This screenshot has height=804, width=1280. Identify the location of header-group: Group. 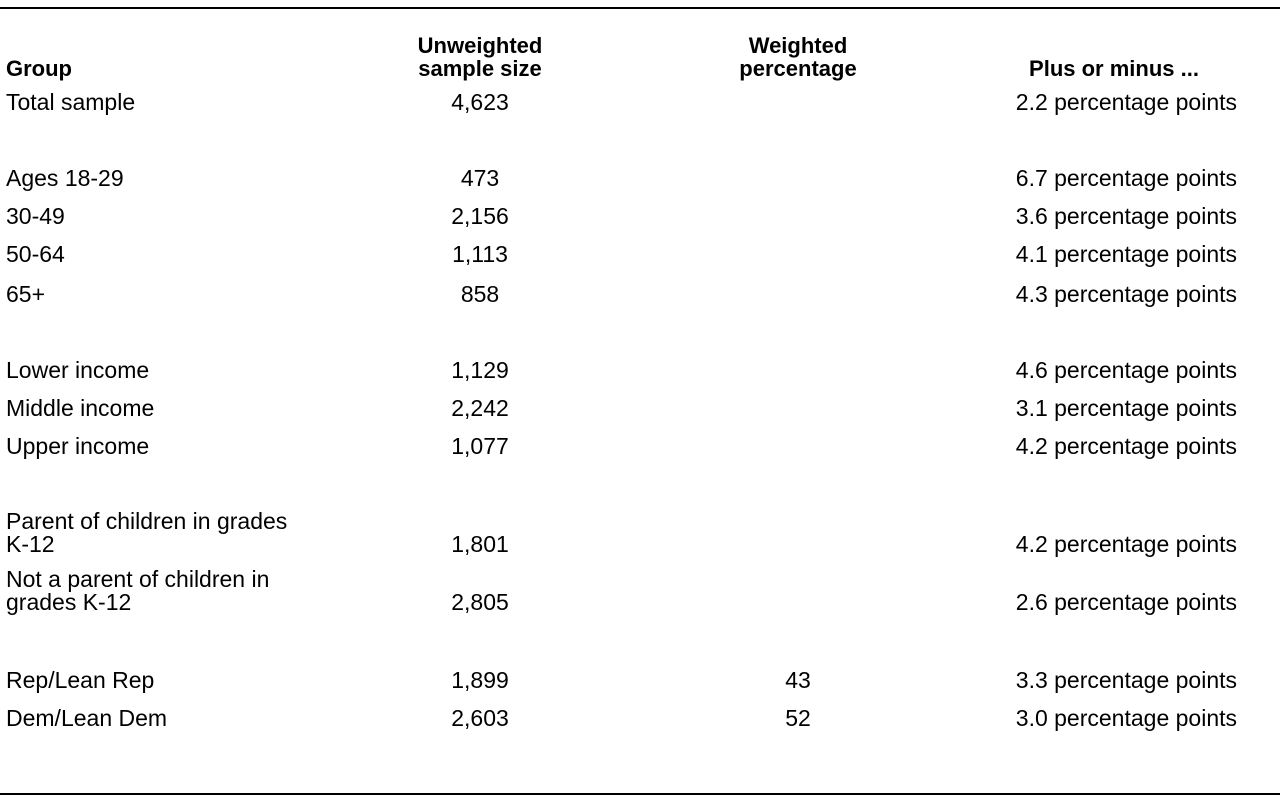
(39, 68).